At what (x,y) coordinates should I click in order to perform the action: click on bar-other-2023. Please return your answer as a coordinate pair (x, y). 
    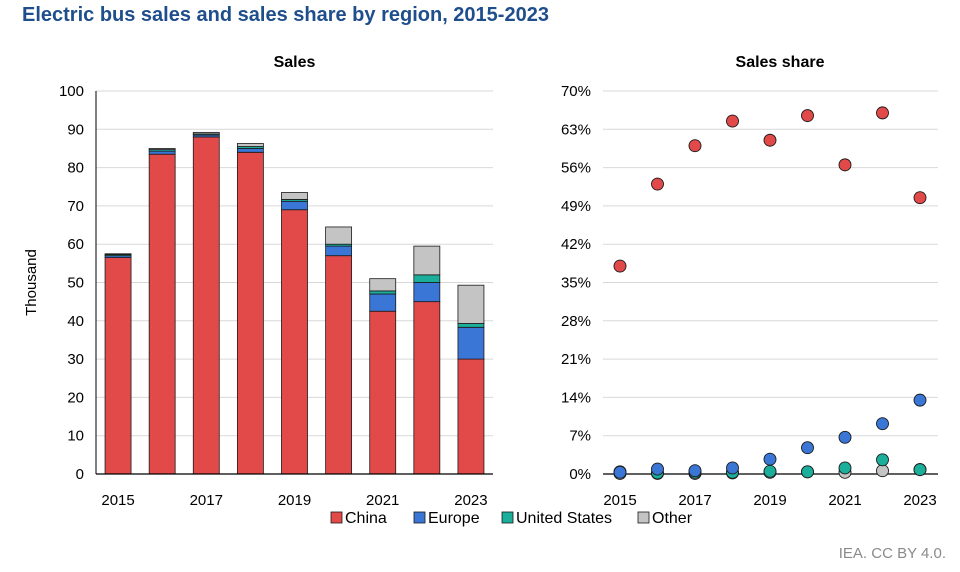
    Looking at the image, I should click on (471, 304).